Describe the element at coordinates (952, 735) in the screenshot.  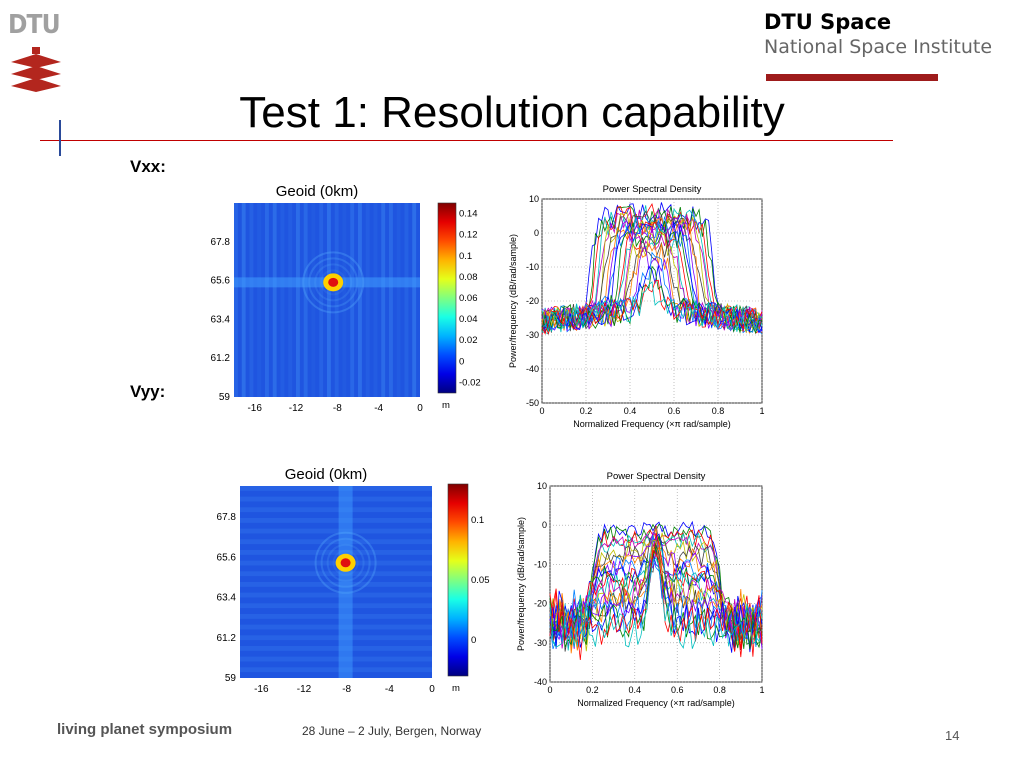
I see `page-number: 14` at that location.